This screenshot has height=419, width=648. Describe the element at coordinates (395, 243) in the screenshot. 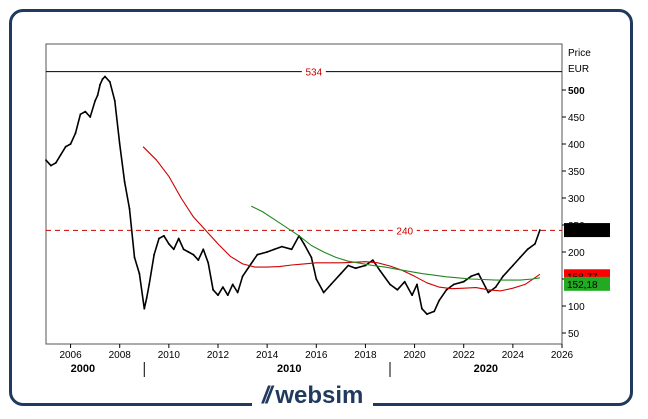

I see `series-line-ma_green` at that location.